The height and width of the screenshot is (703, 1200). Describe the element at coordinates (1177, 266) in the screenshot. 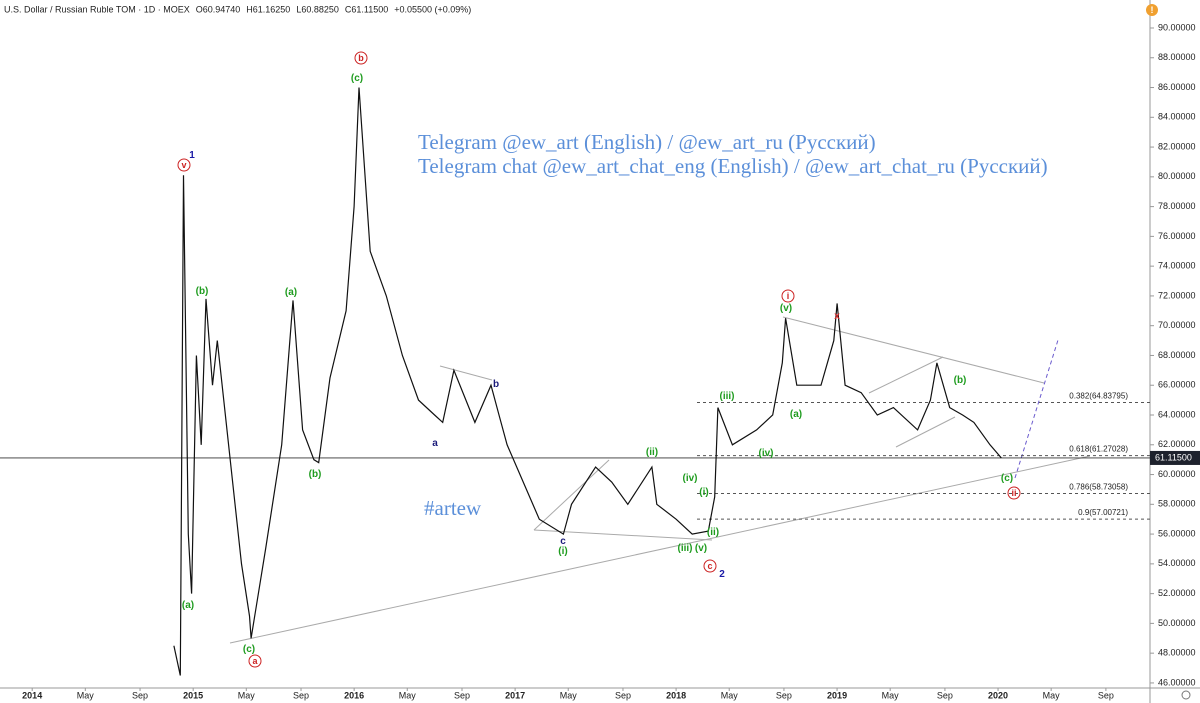

I see `y-tick-label: 74.00000` at that location.